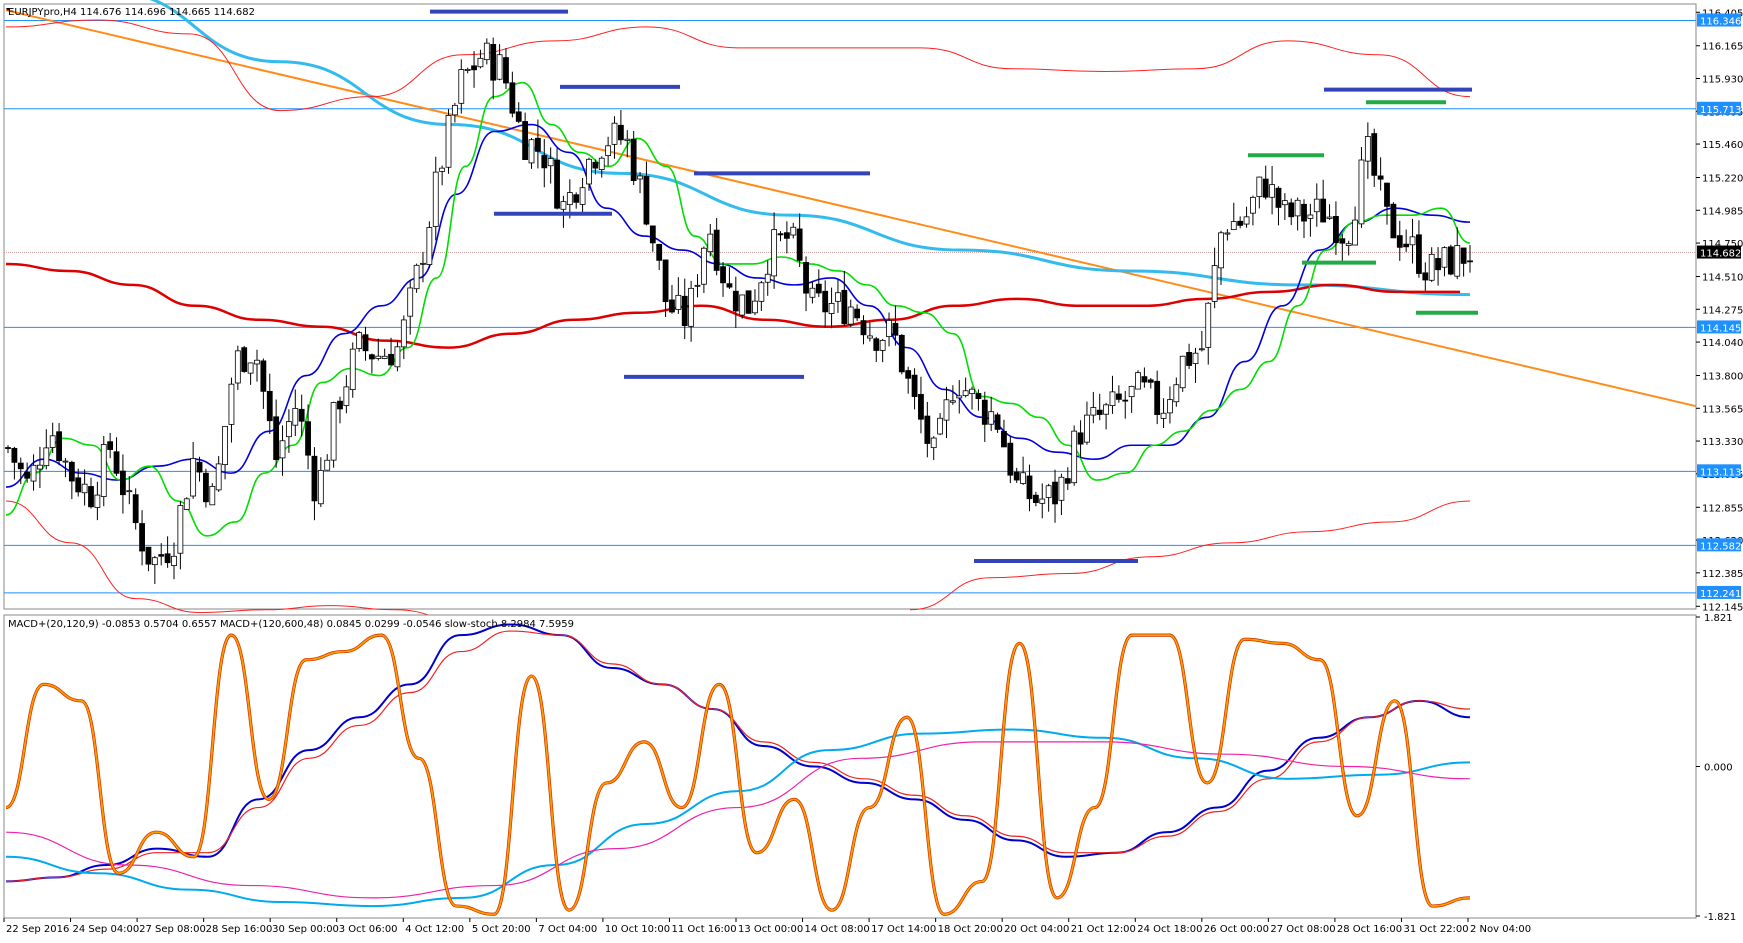 Image resolution: width=1743 pixels, height=943 pixels. Describe the element at coordinates (8, 9) in the screenshot. I see `menu-triangle-icon` at that location.